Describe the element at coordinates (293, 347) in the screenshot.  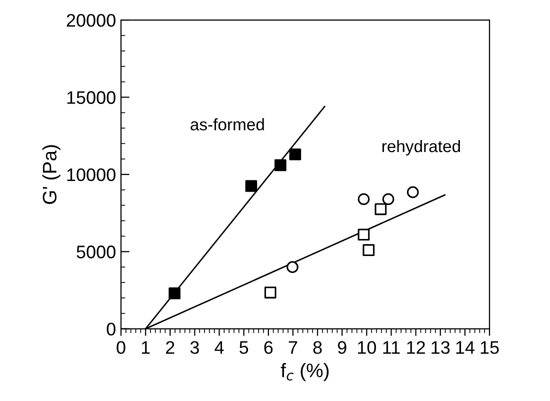
I see `x-tick-label: 7` at that location.